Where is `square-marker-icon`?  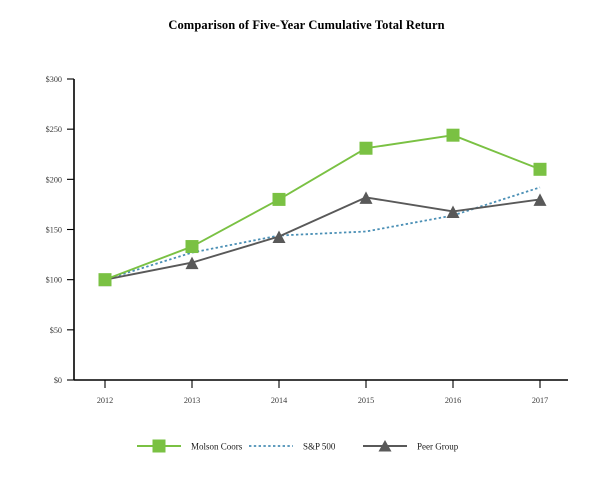
square-marker-icon is located at coordinates (159, 446).